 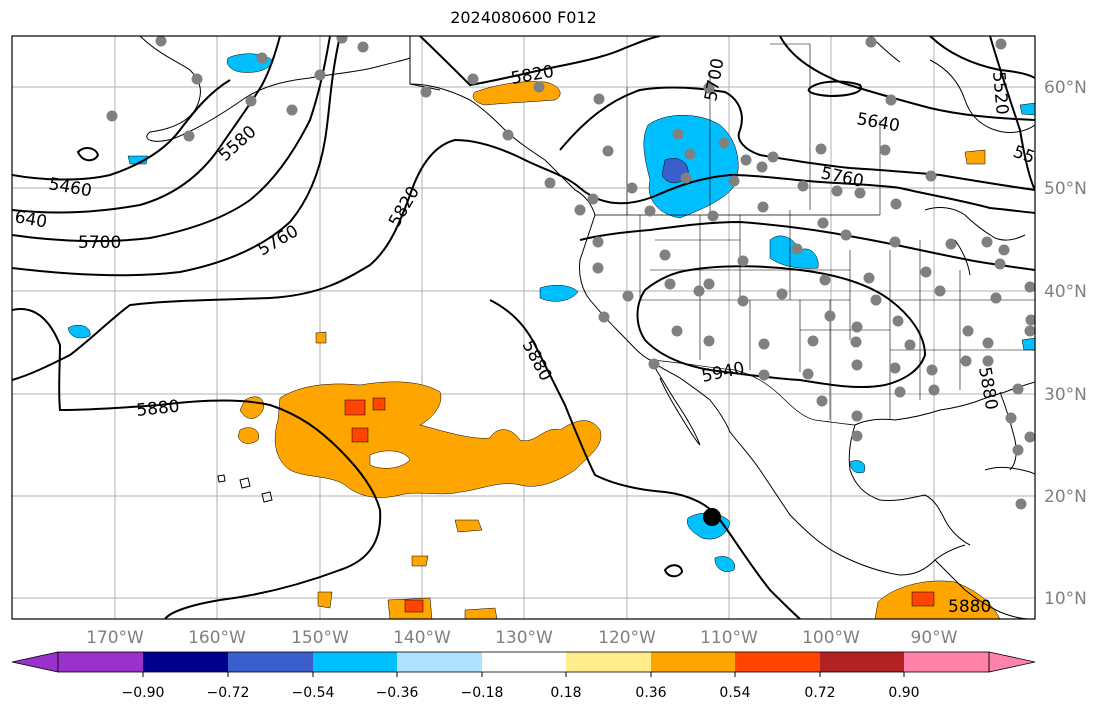 What do you see at coordinates (934, 638) in the screenshot?
I see `lon-label: 90°W` at bounding box center [934, 638].